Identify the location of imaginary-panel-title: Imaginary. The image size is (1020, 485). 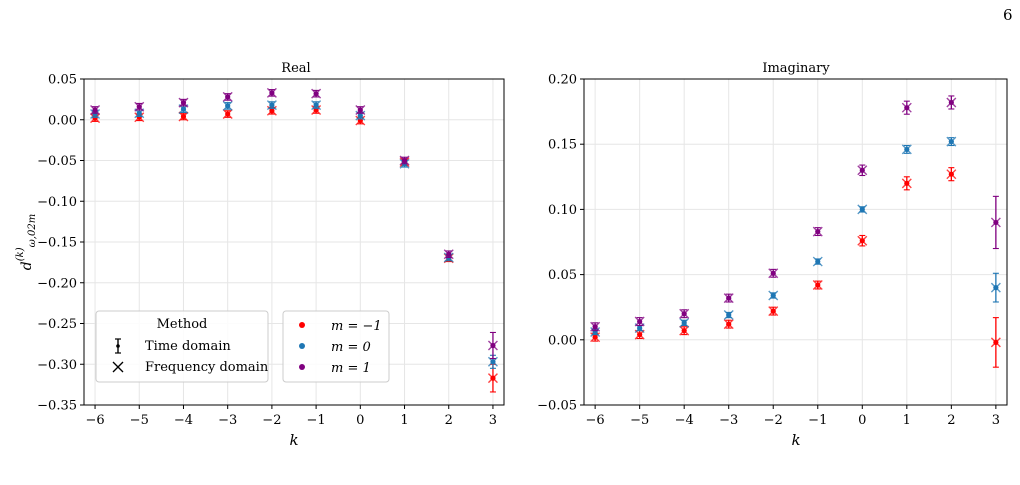
(796, 68).